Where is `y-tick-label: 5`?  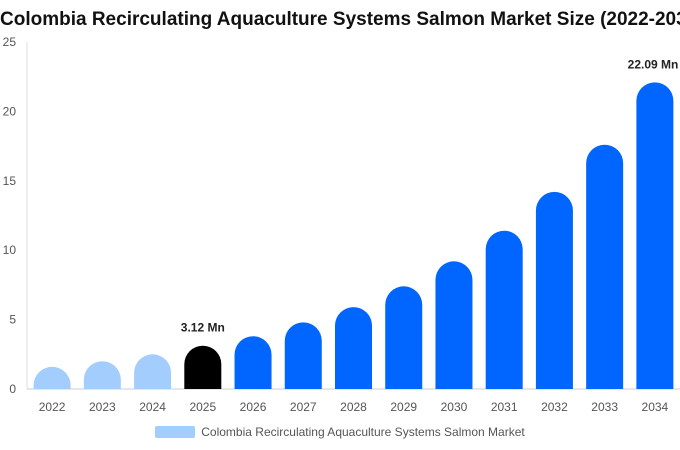
y-tick-label: 5 is located at coordinates (12, 320).